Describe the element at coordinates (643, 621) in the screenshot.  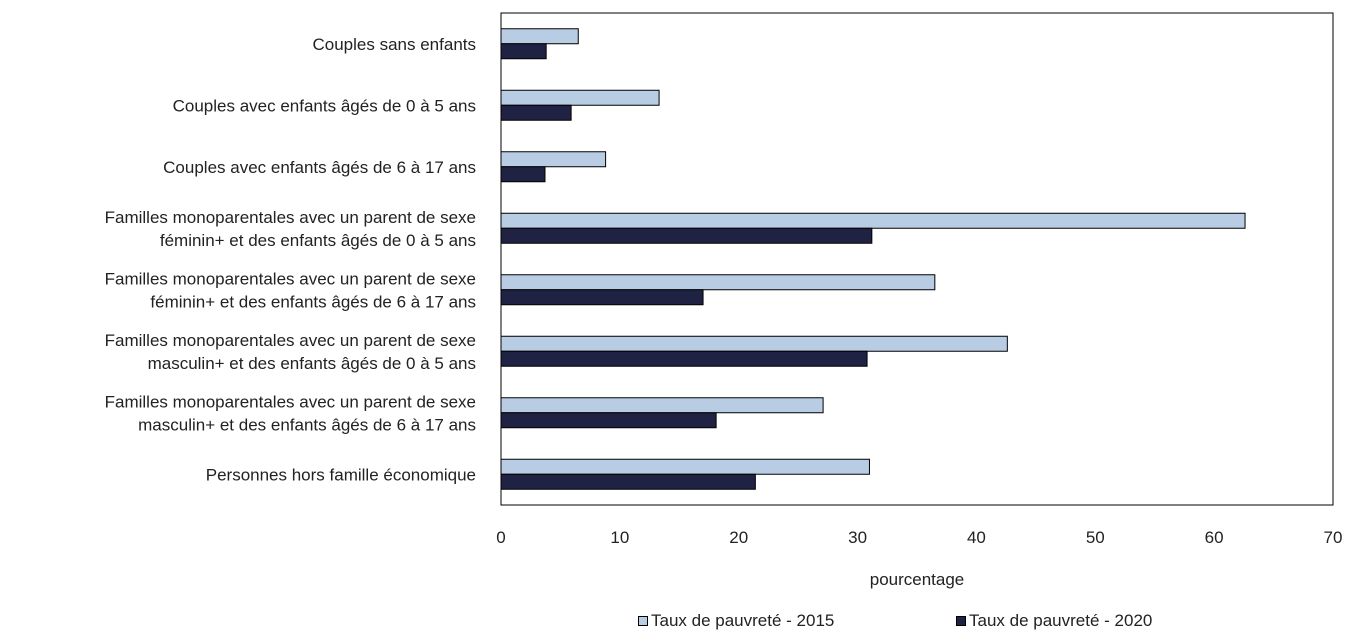
I see `legend-swatch-2015` at that location.